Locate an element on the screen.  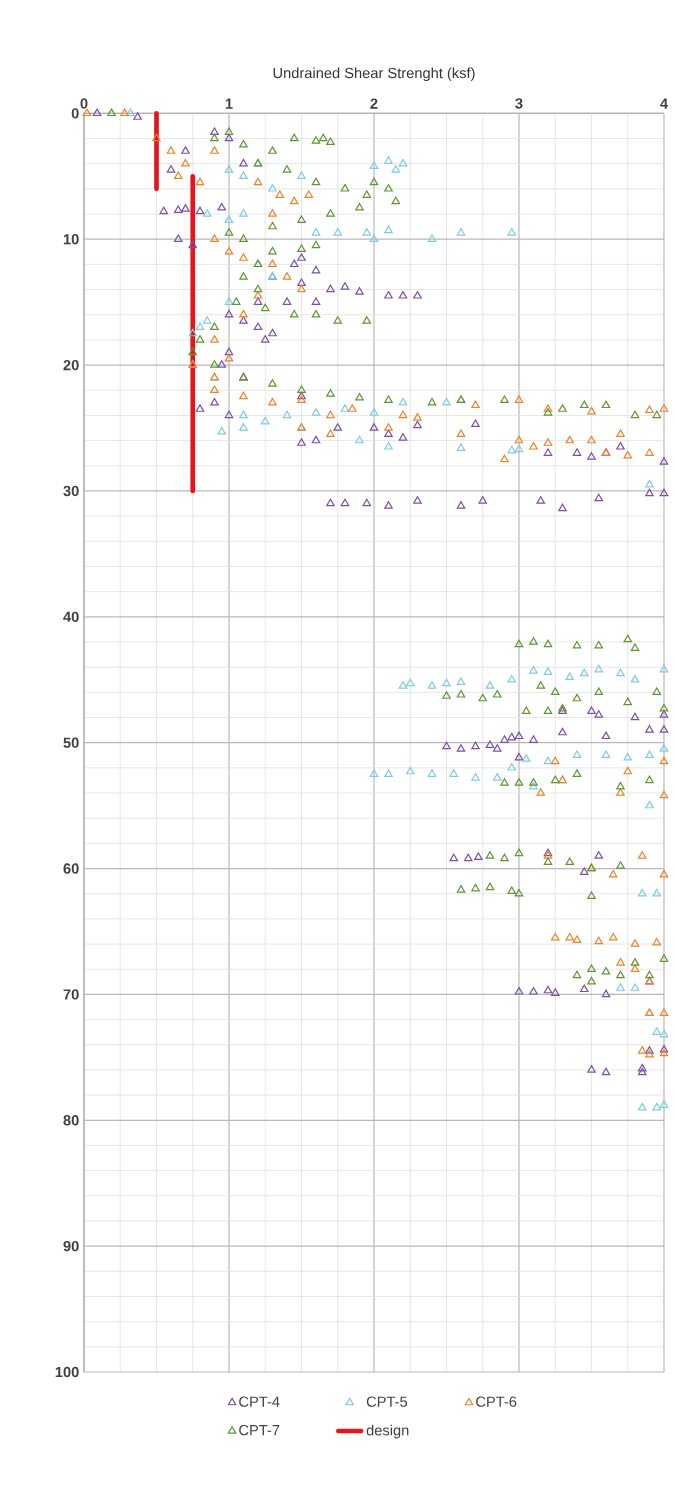
legend-label: CPT-7 is located at coordinates (259, 1430).